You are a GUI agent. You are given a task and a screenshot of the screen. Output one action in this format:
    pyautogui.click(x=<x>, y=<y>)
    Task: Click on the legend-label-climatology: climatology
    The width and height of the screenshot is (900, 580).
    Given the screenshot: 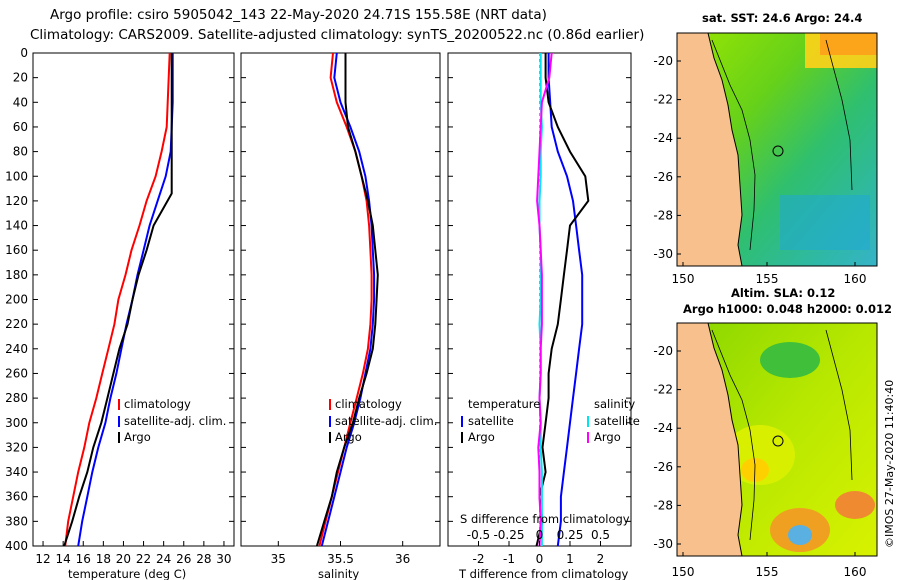 What is the action you would take?
    pyautogui.click(x=368, y=404)
    